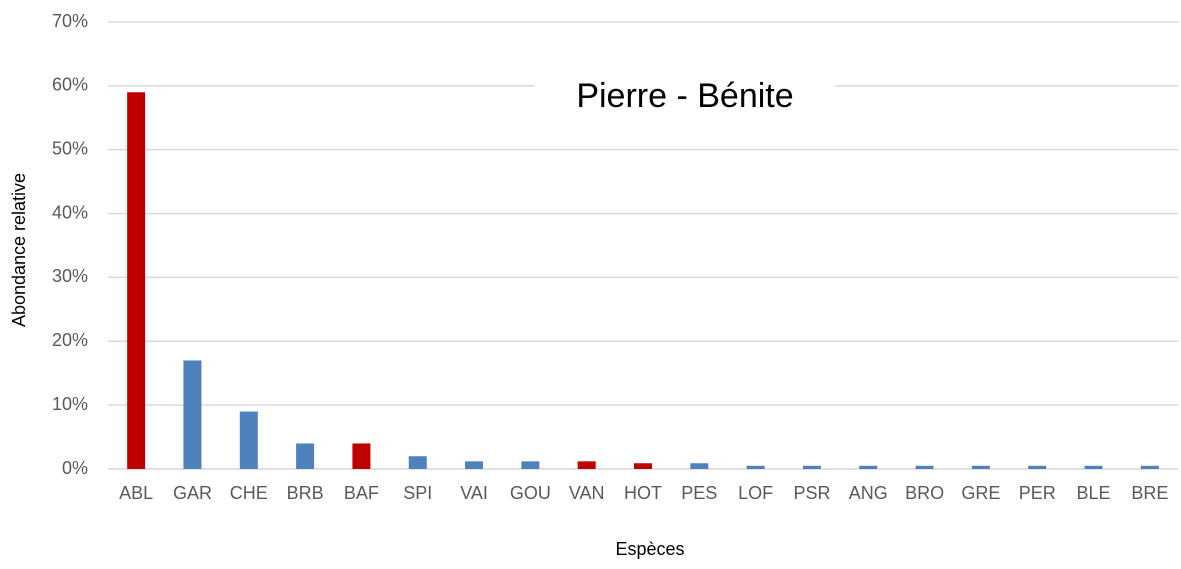  I want to click on x-tick-label: GRE, so click(980, 493).